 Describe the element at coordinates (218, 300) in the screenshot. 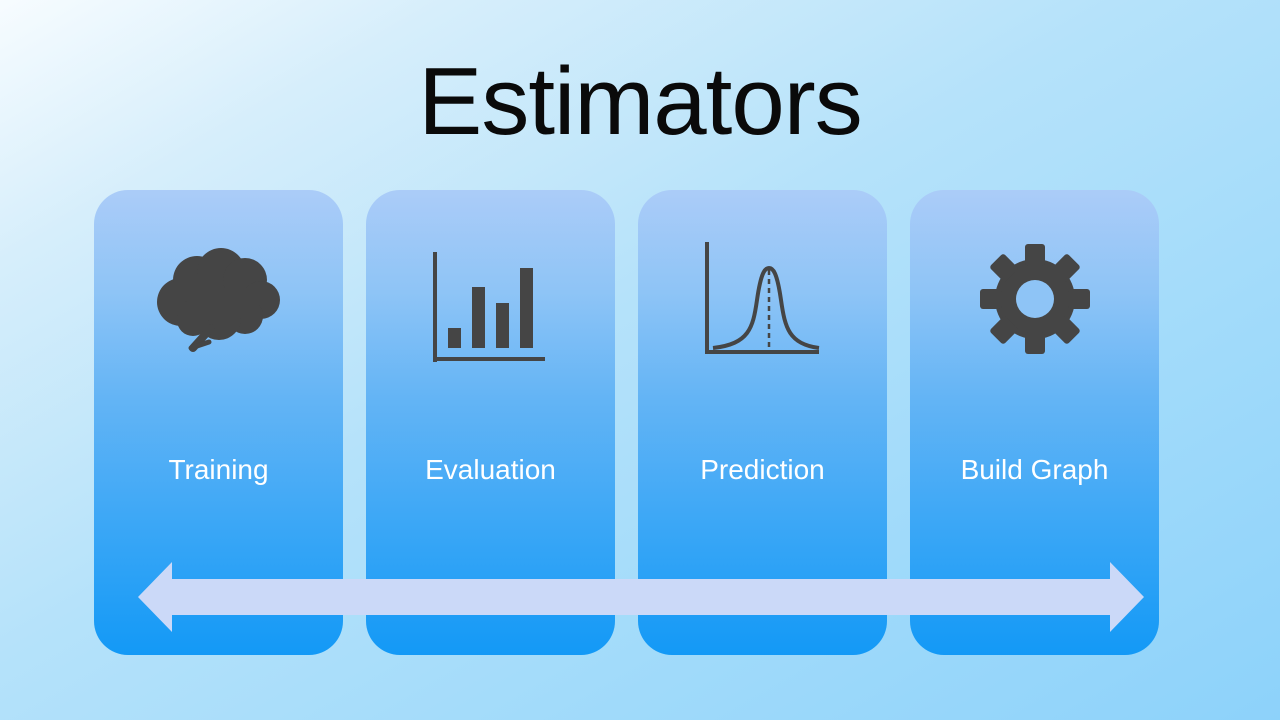

I see `brain-icon` at that location.